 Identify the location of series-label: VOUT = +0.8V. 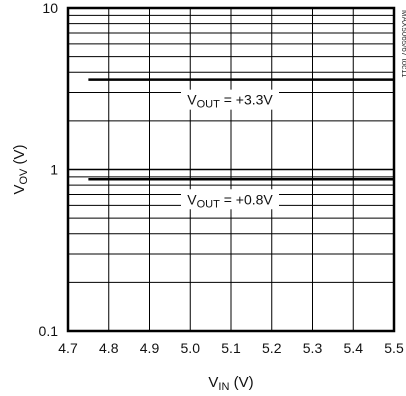
(230, 200).